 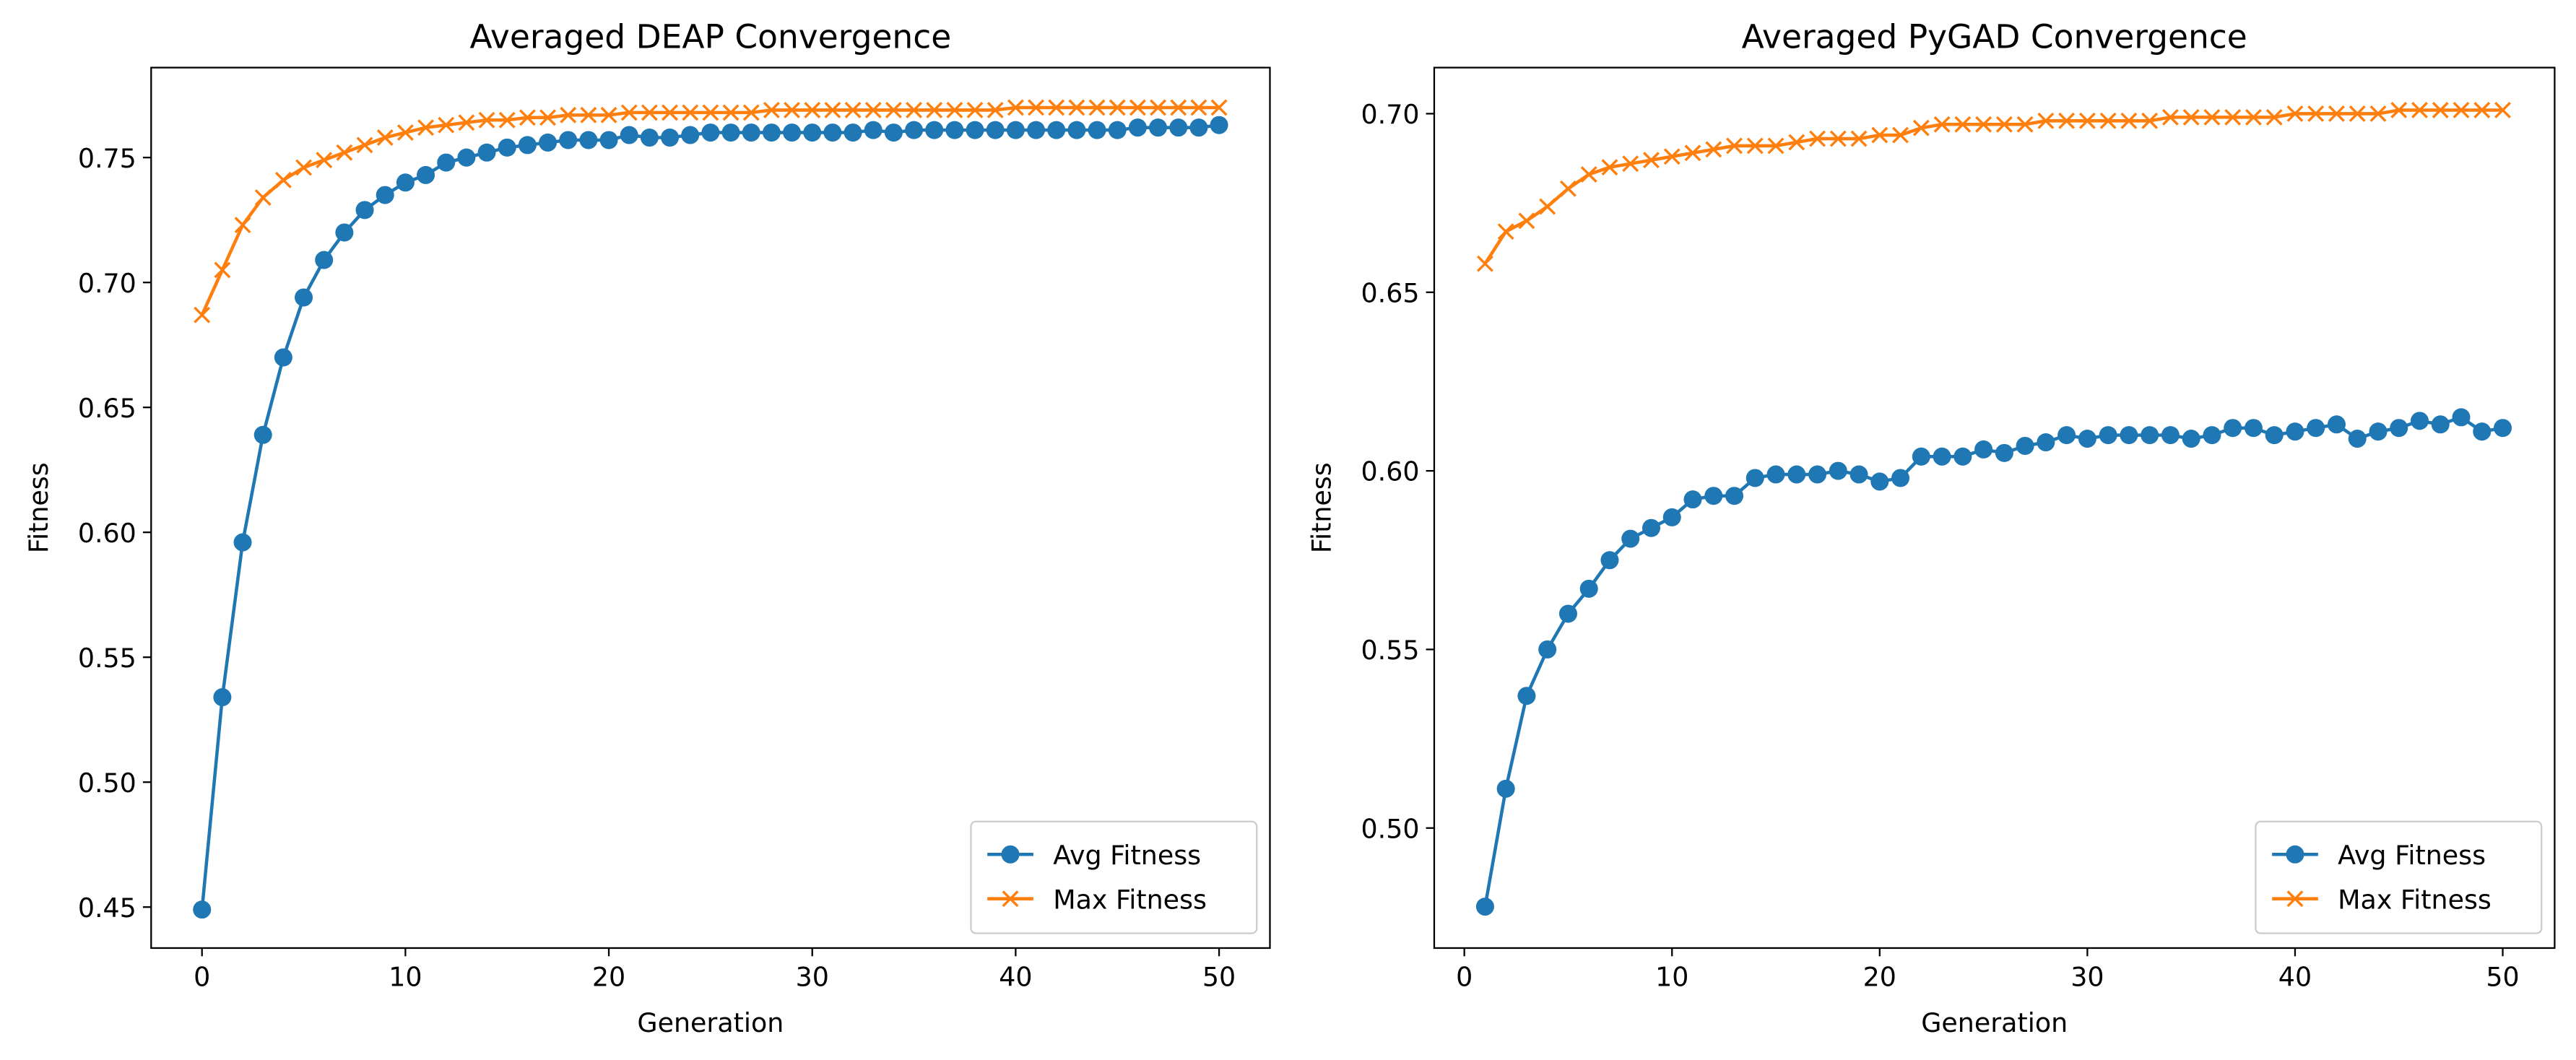 What do you see at coordinates (1994, 1022) in the screenshot?
I see `x-axis-label: Generation` at bounding box center [1994, 1022].